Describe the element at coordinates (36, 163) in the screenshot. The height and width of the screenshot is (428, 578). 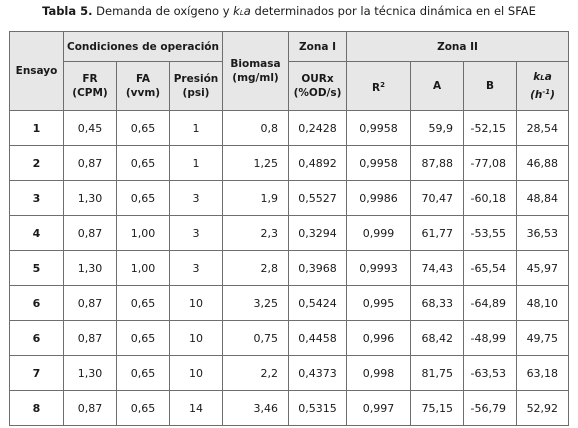
I see `ensayo-cell: 2` at that location.